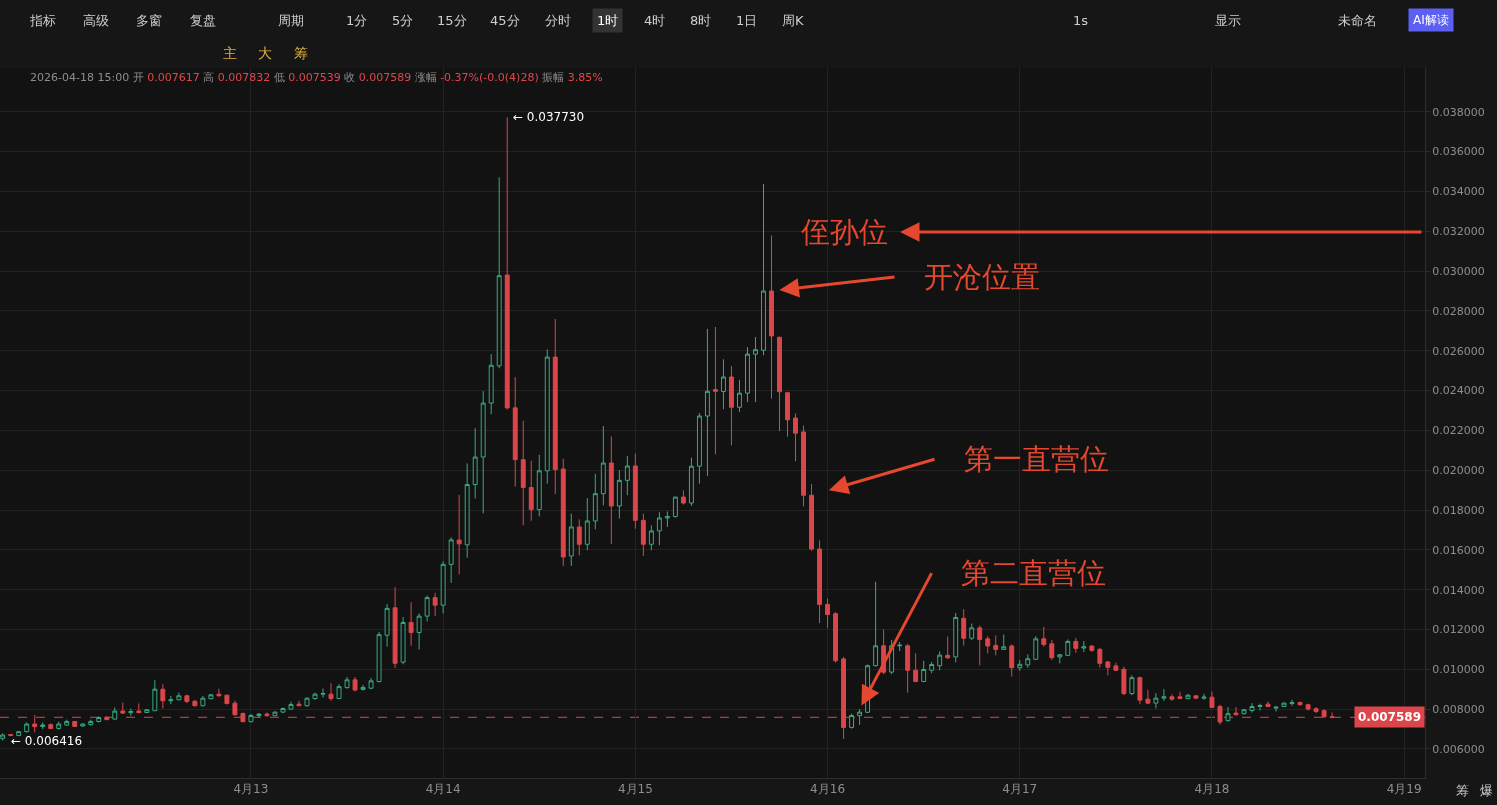 The width and height of the screenshot is (1497, 805). What do you see at coordinates (47, 741) in the screenshot?
I see `annotation: ← 0.006416` at bounding box center [47, 741].